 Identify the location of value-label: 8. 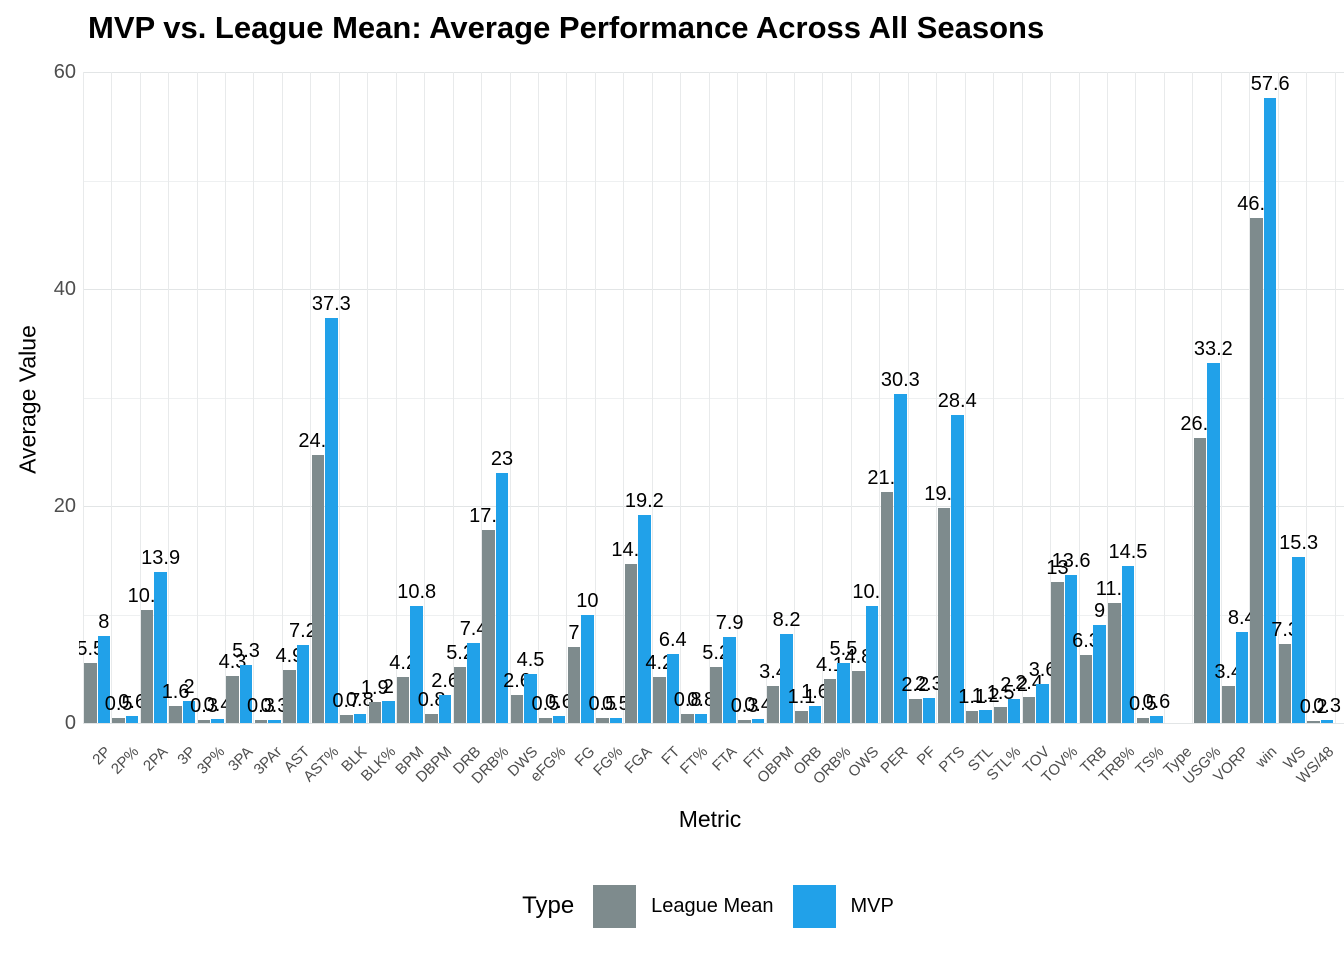
(104, 622).